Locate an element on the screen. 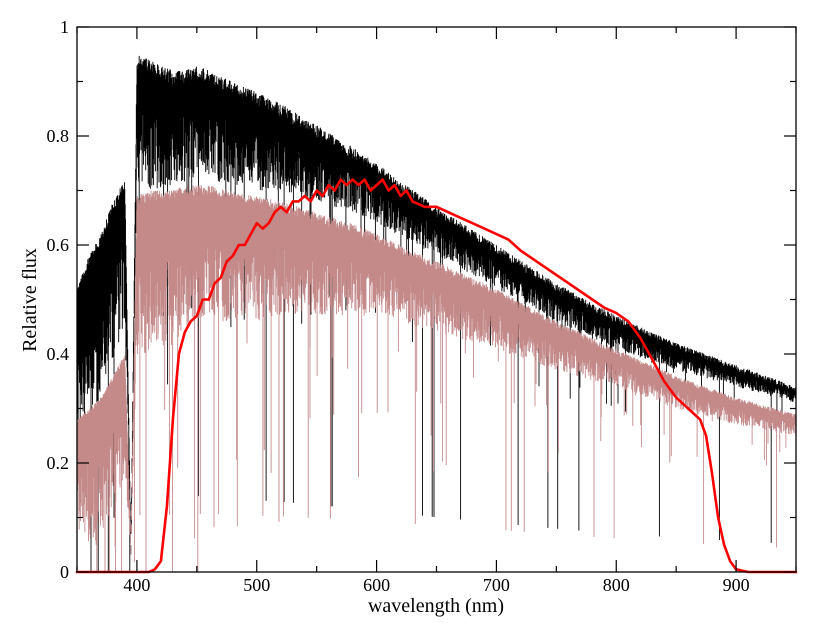 The image size is (830, 642). x-tick-label-500: 500 is located at coordinates (256, 585).